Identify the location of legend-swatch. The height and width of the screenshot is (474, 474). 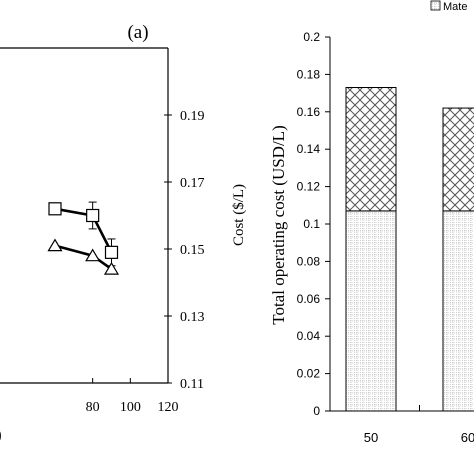
(435, 5).